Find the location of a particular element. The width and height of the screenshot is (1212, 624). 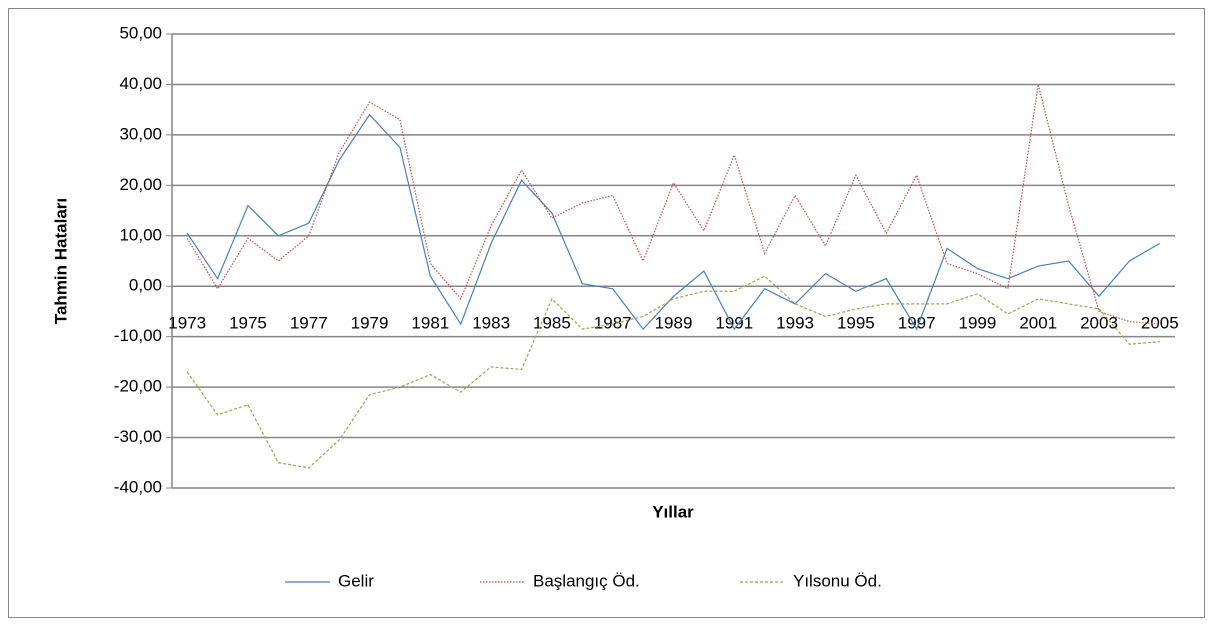

legend-label: Gelir is located at coordinates (356, 580).